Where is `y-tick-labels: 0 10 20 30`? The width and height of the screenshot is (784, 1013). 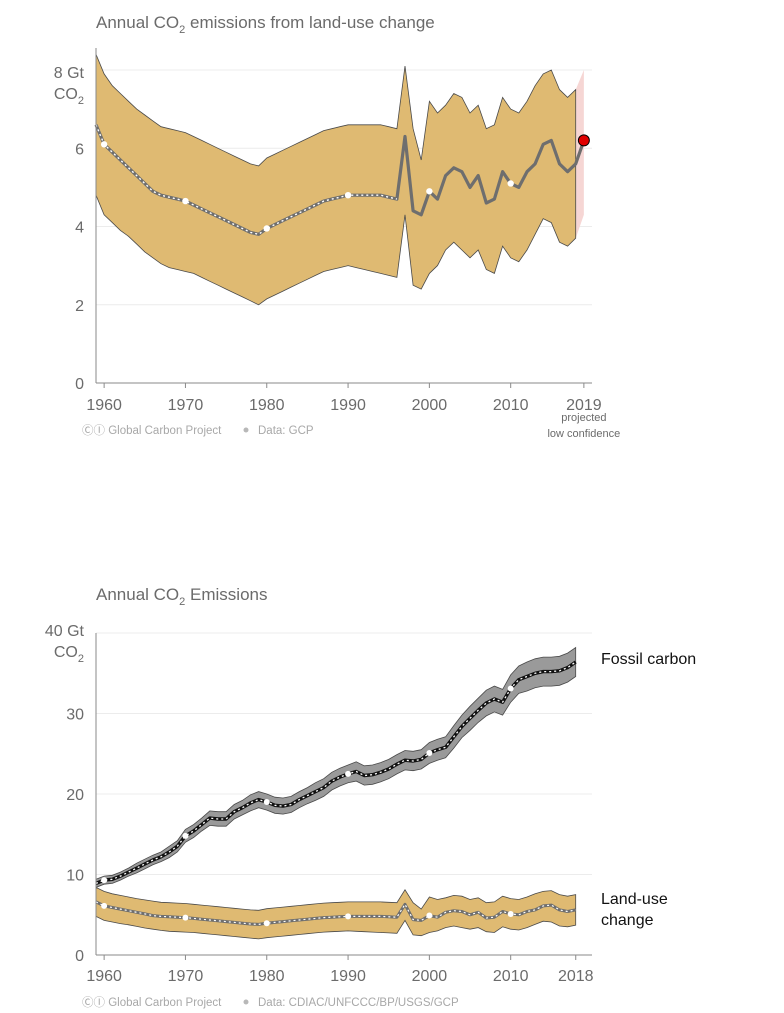
y-tick-labels: 0 10 20 30 is located at coordinates (75, 836).